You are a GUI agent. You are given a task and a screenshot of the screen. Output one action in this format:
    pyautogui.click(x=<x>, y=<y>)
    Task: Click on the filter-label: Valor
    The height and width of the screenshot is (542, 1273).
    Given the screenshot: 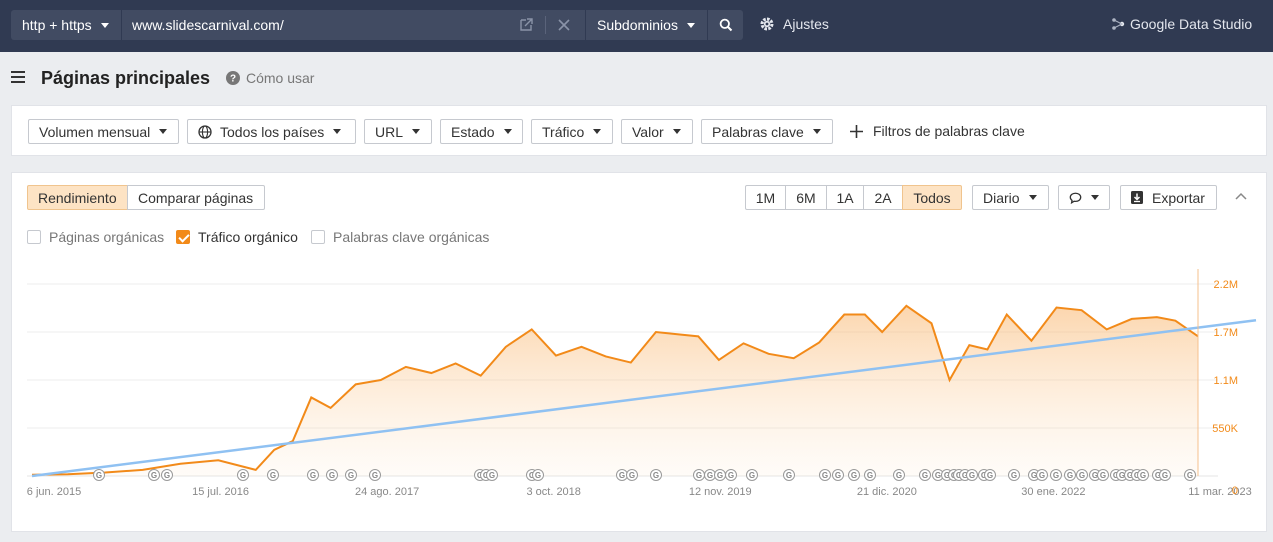 What is the action you would take?
    pyautogui.click(x=648, y=131)
    